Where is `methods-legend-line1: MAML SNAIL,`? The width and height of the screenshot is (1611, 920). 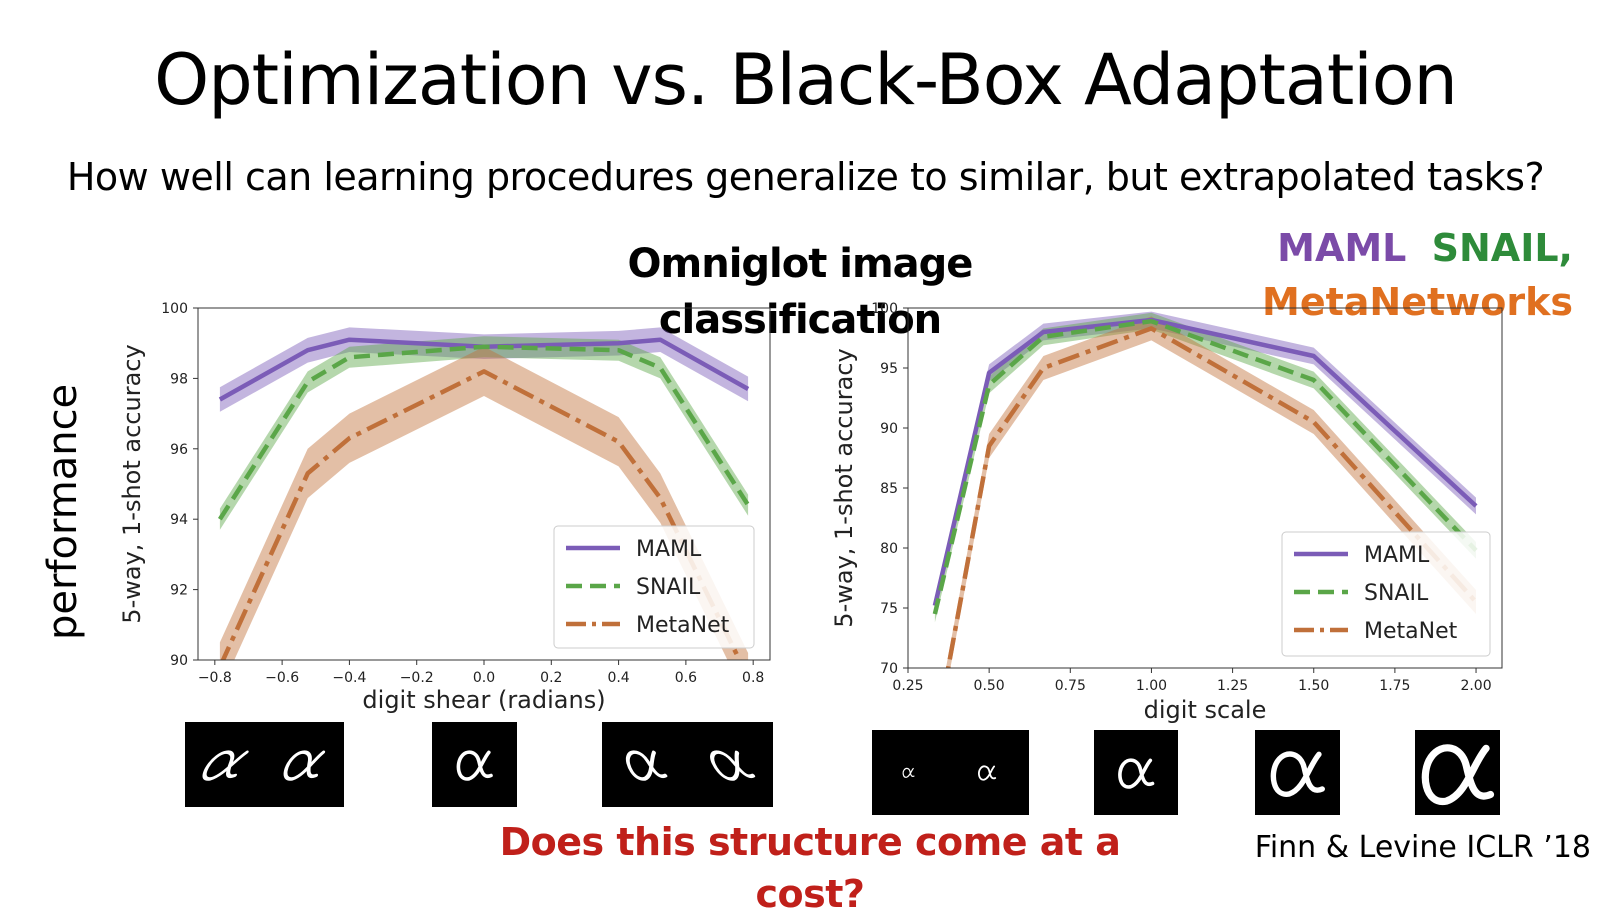
methods-legend-line1: MAML SNAIL, is located at coordinates (1425, 248).